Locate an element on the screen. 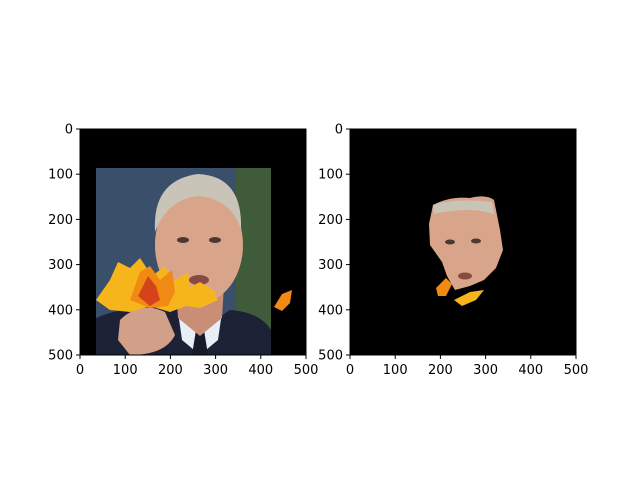 Image resolution: width=640 pixels, height=480 pixels. photo-leaf-right is located at coordinates (198, 294).